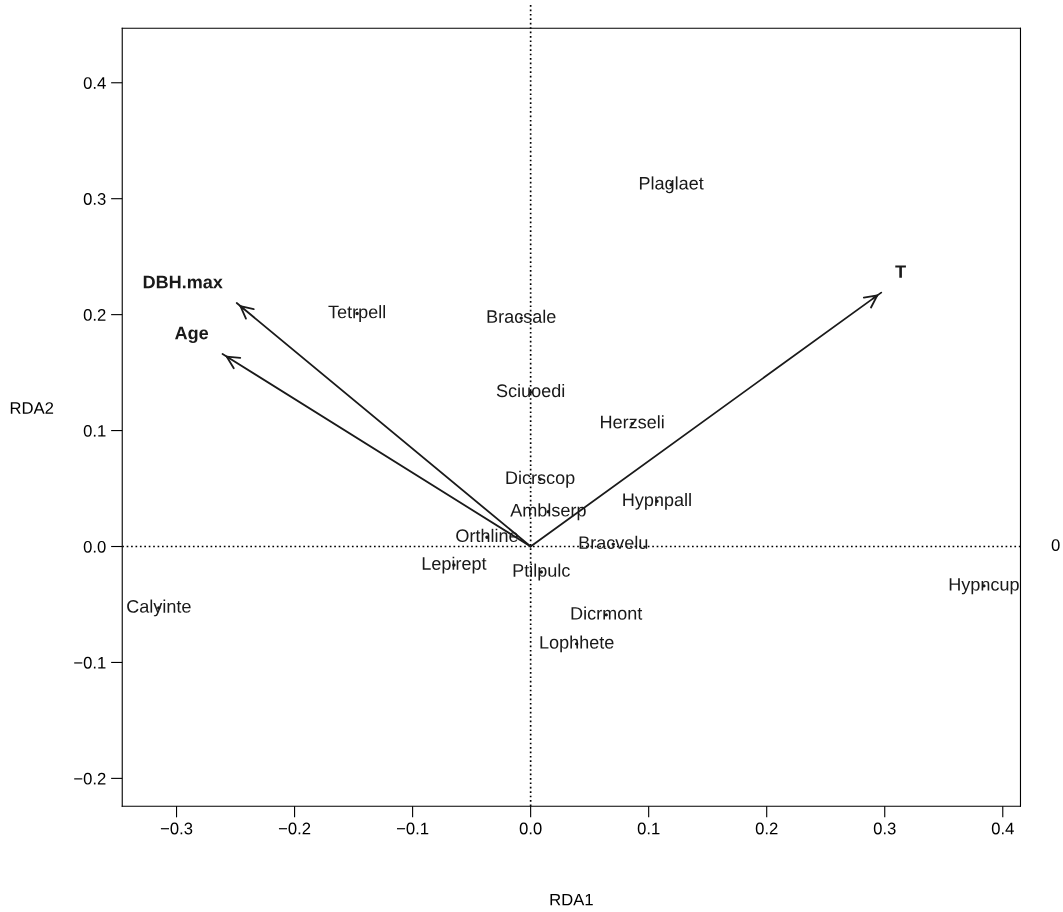 The width and height of the screenshot is (1063, 912). What do you see at coordinates (541, 572) in the screenshot?
I see `data-label: Ptilpulc` at bounding box center [541, 572].